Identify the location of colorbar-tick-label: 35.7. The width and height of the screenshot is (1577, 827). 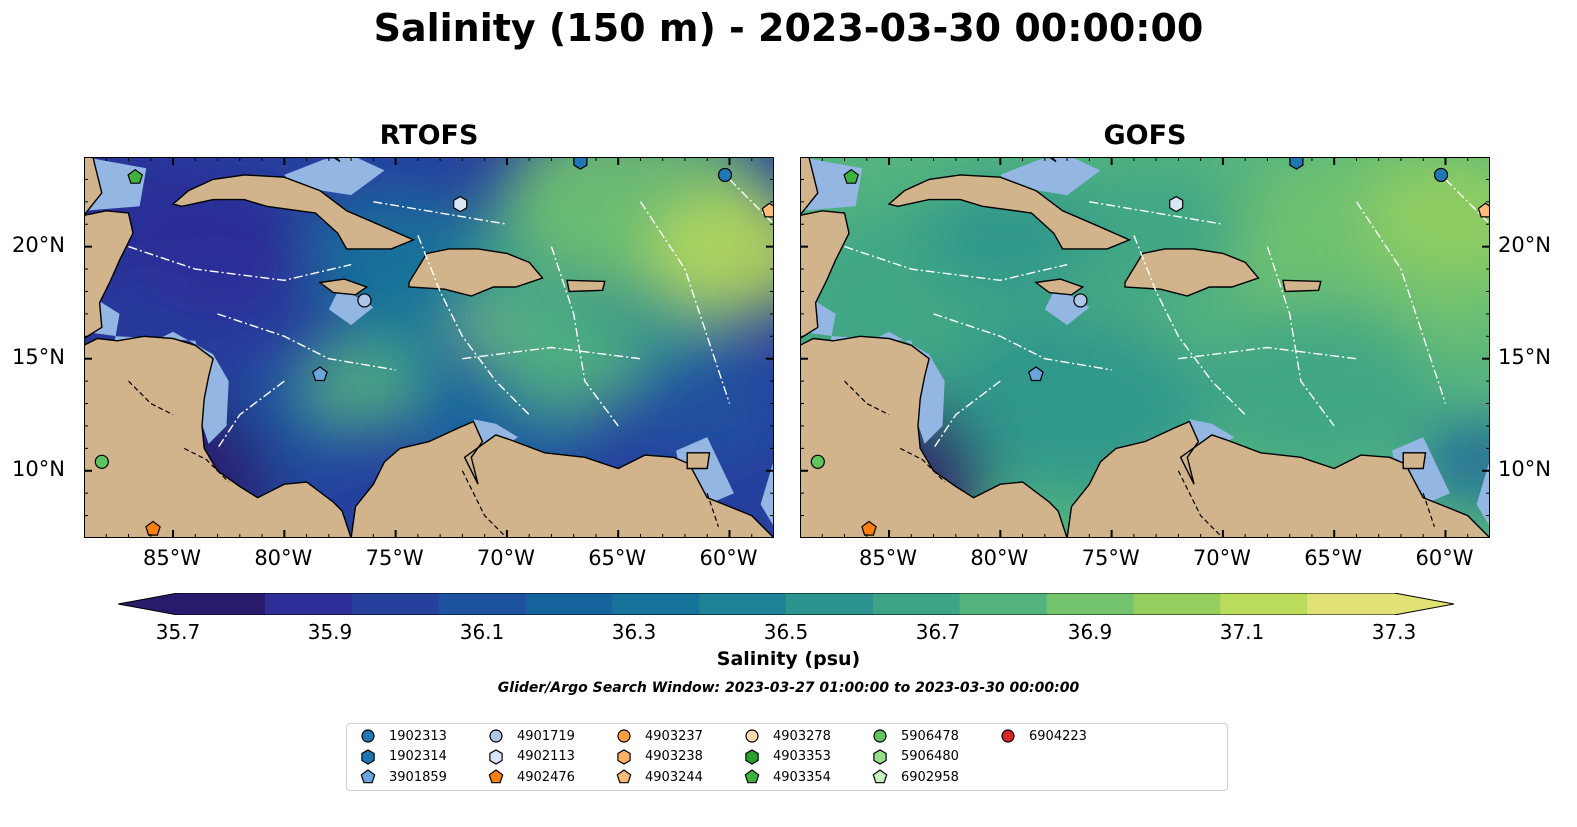
(178, 632).